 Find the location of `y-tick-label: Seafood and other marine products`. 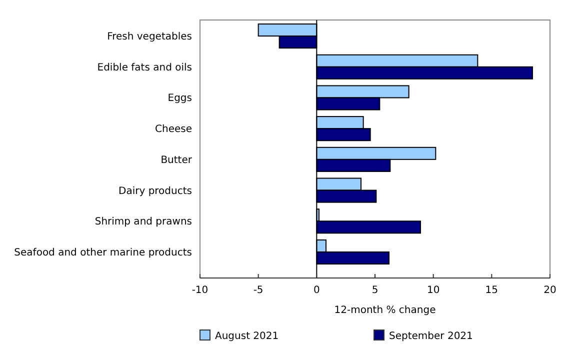

y-tick-label: Seafood and other marine products is located at coordinates (103, 252).